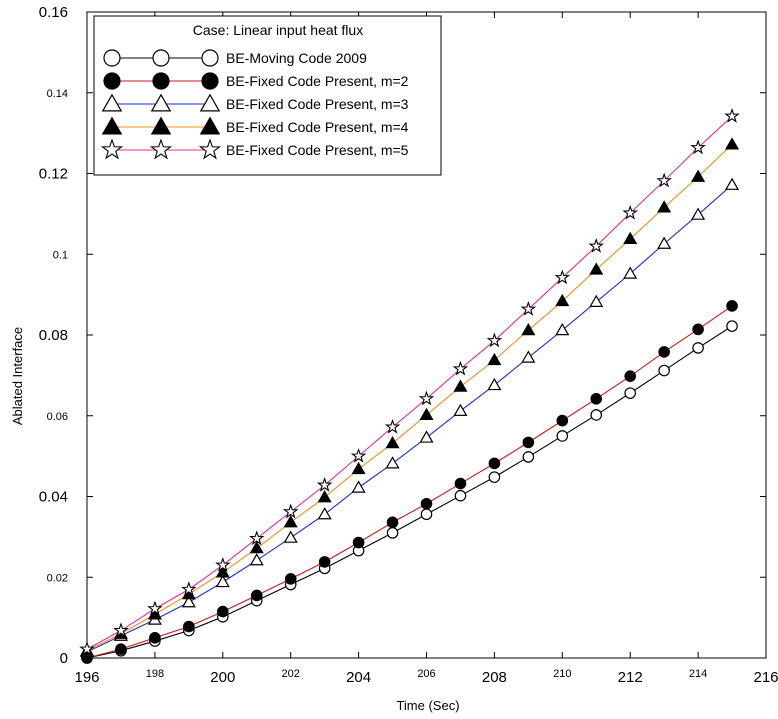 This screenshot has height=719, width=778. What do you see at coordinates (291, 674) in the screenshot?
I see `x-tick-label: 202` at bounding box center [291, 674].